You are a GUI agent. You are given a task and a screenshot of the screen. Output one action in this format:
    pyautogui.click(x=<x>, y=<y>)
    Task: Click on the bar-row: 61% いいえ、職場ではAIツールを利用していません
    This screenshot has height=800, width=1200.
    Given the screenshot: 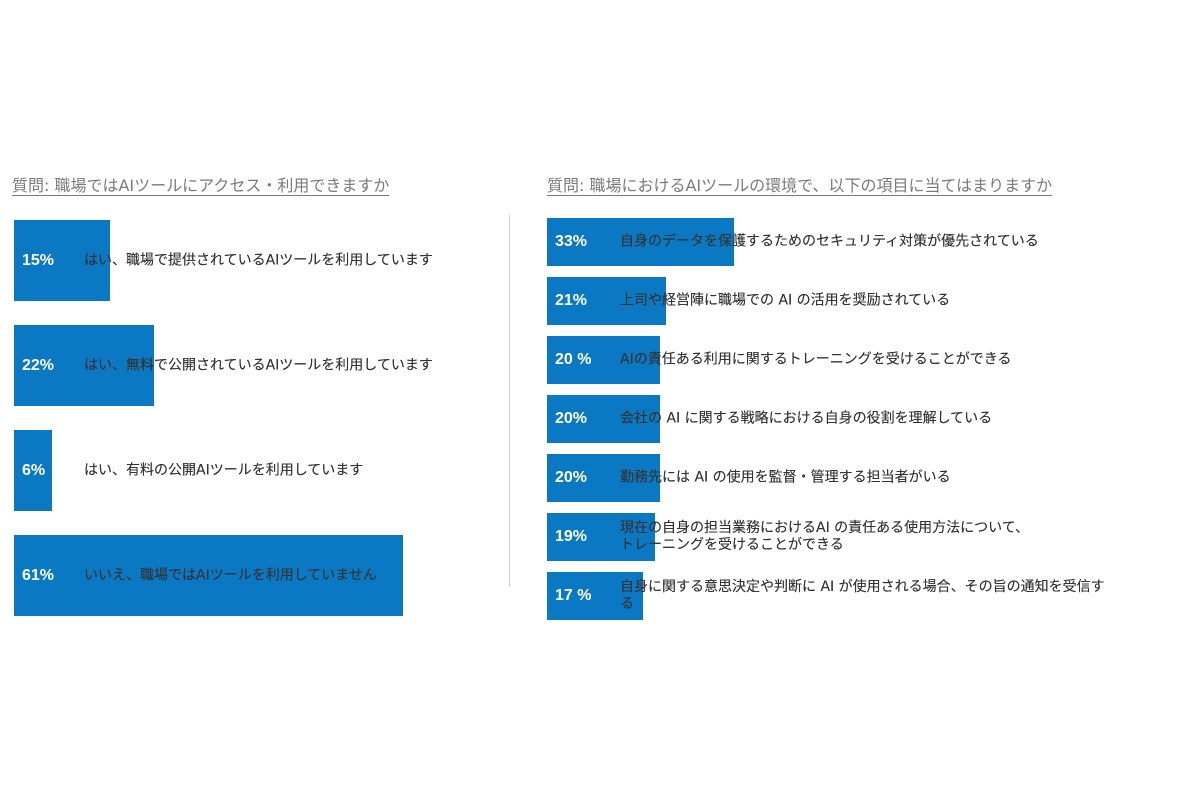 What is the action you would take?
    pyautogui.click(x=333, y=575)
    